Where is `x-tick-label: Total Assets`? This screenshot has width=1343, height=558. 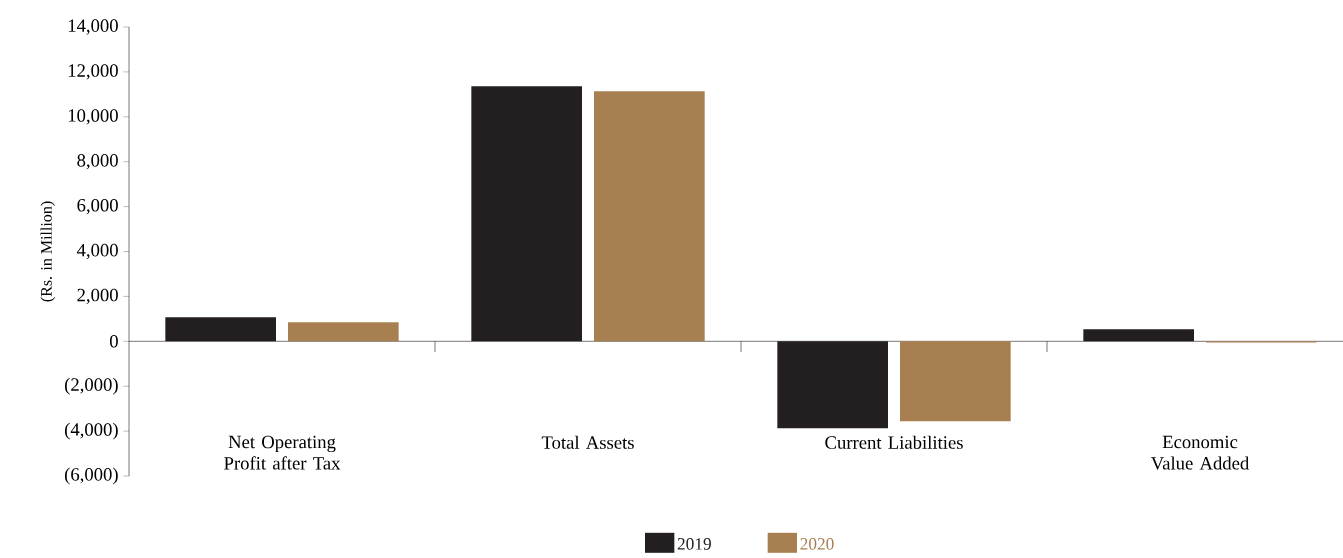
x-tick-label: Total Assets is located at coordinates (587, 442).